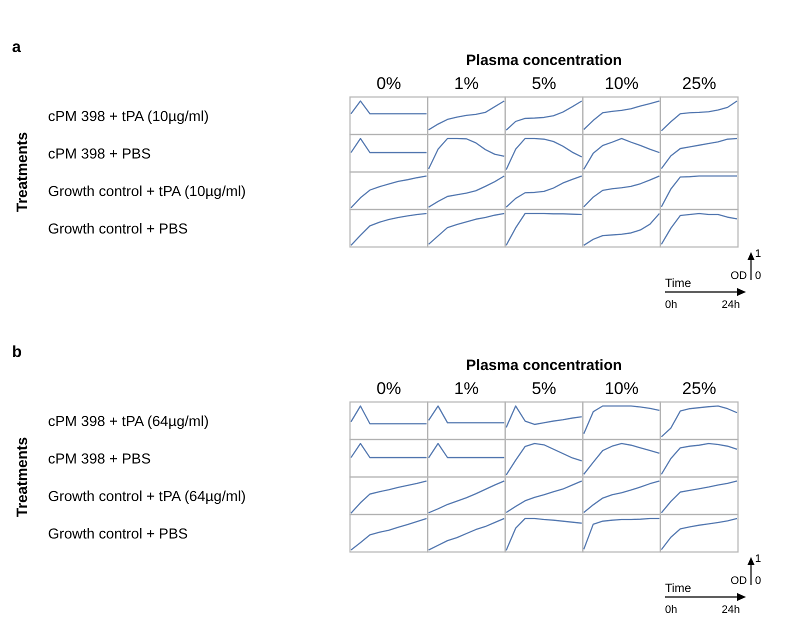  Describe the element at coordinates (128, 116) in the screenshot. I see `y-axis-title: cPM 398 + tPA (10µg/ml)` at that location.